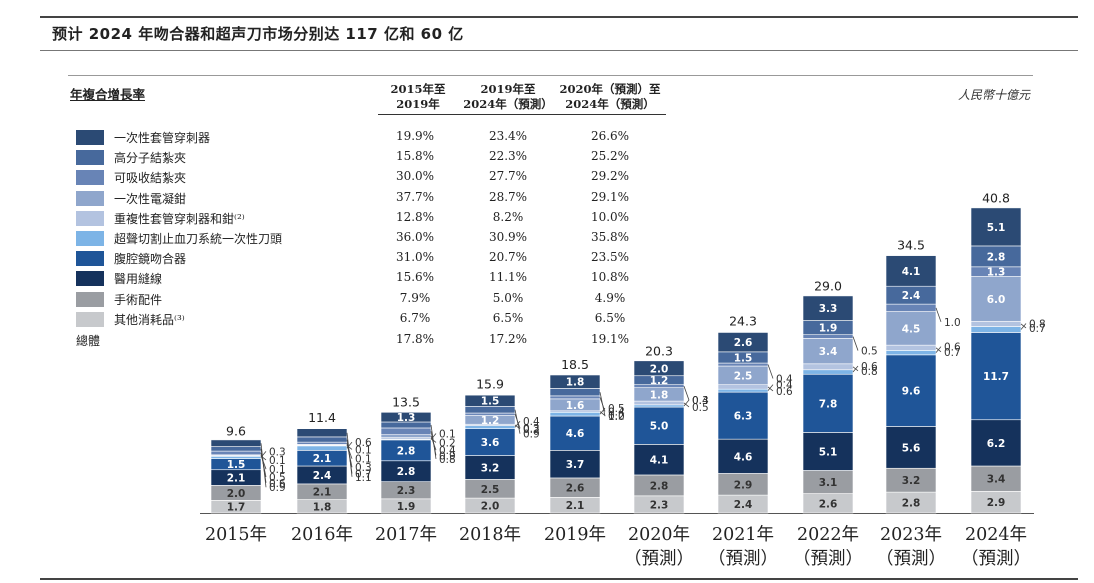  I want to click on callout-label: 0.7, so click(1037, 329).